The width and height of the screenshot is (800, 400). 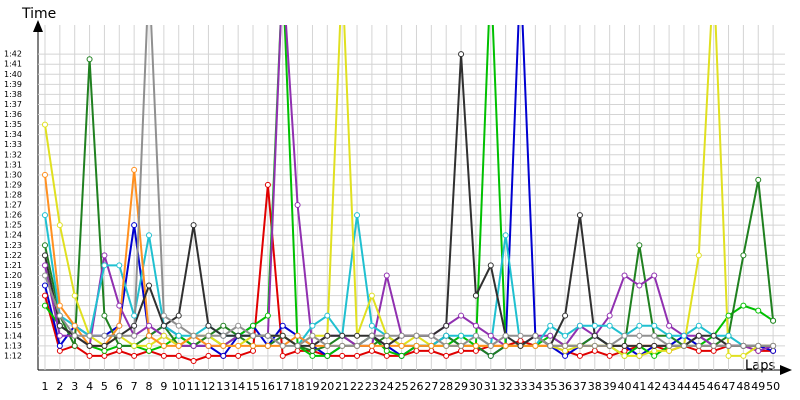 I want to click on y-tick-label: 1:26, so click(x=13, y=215).